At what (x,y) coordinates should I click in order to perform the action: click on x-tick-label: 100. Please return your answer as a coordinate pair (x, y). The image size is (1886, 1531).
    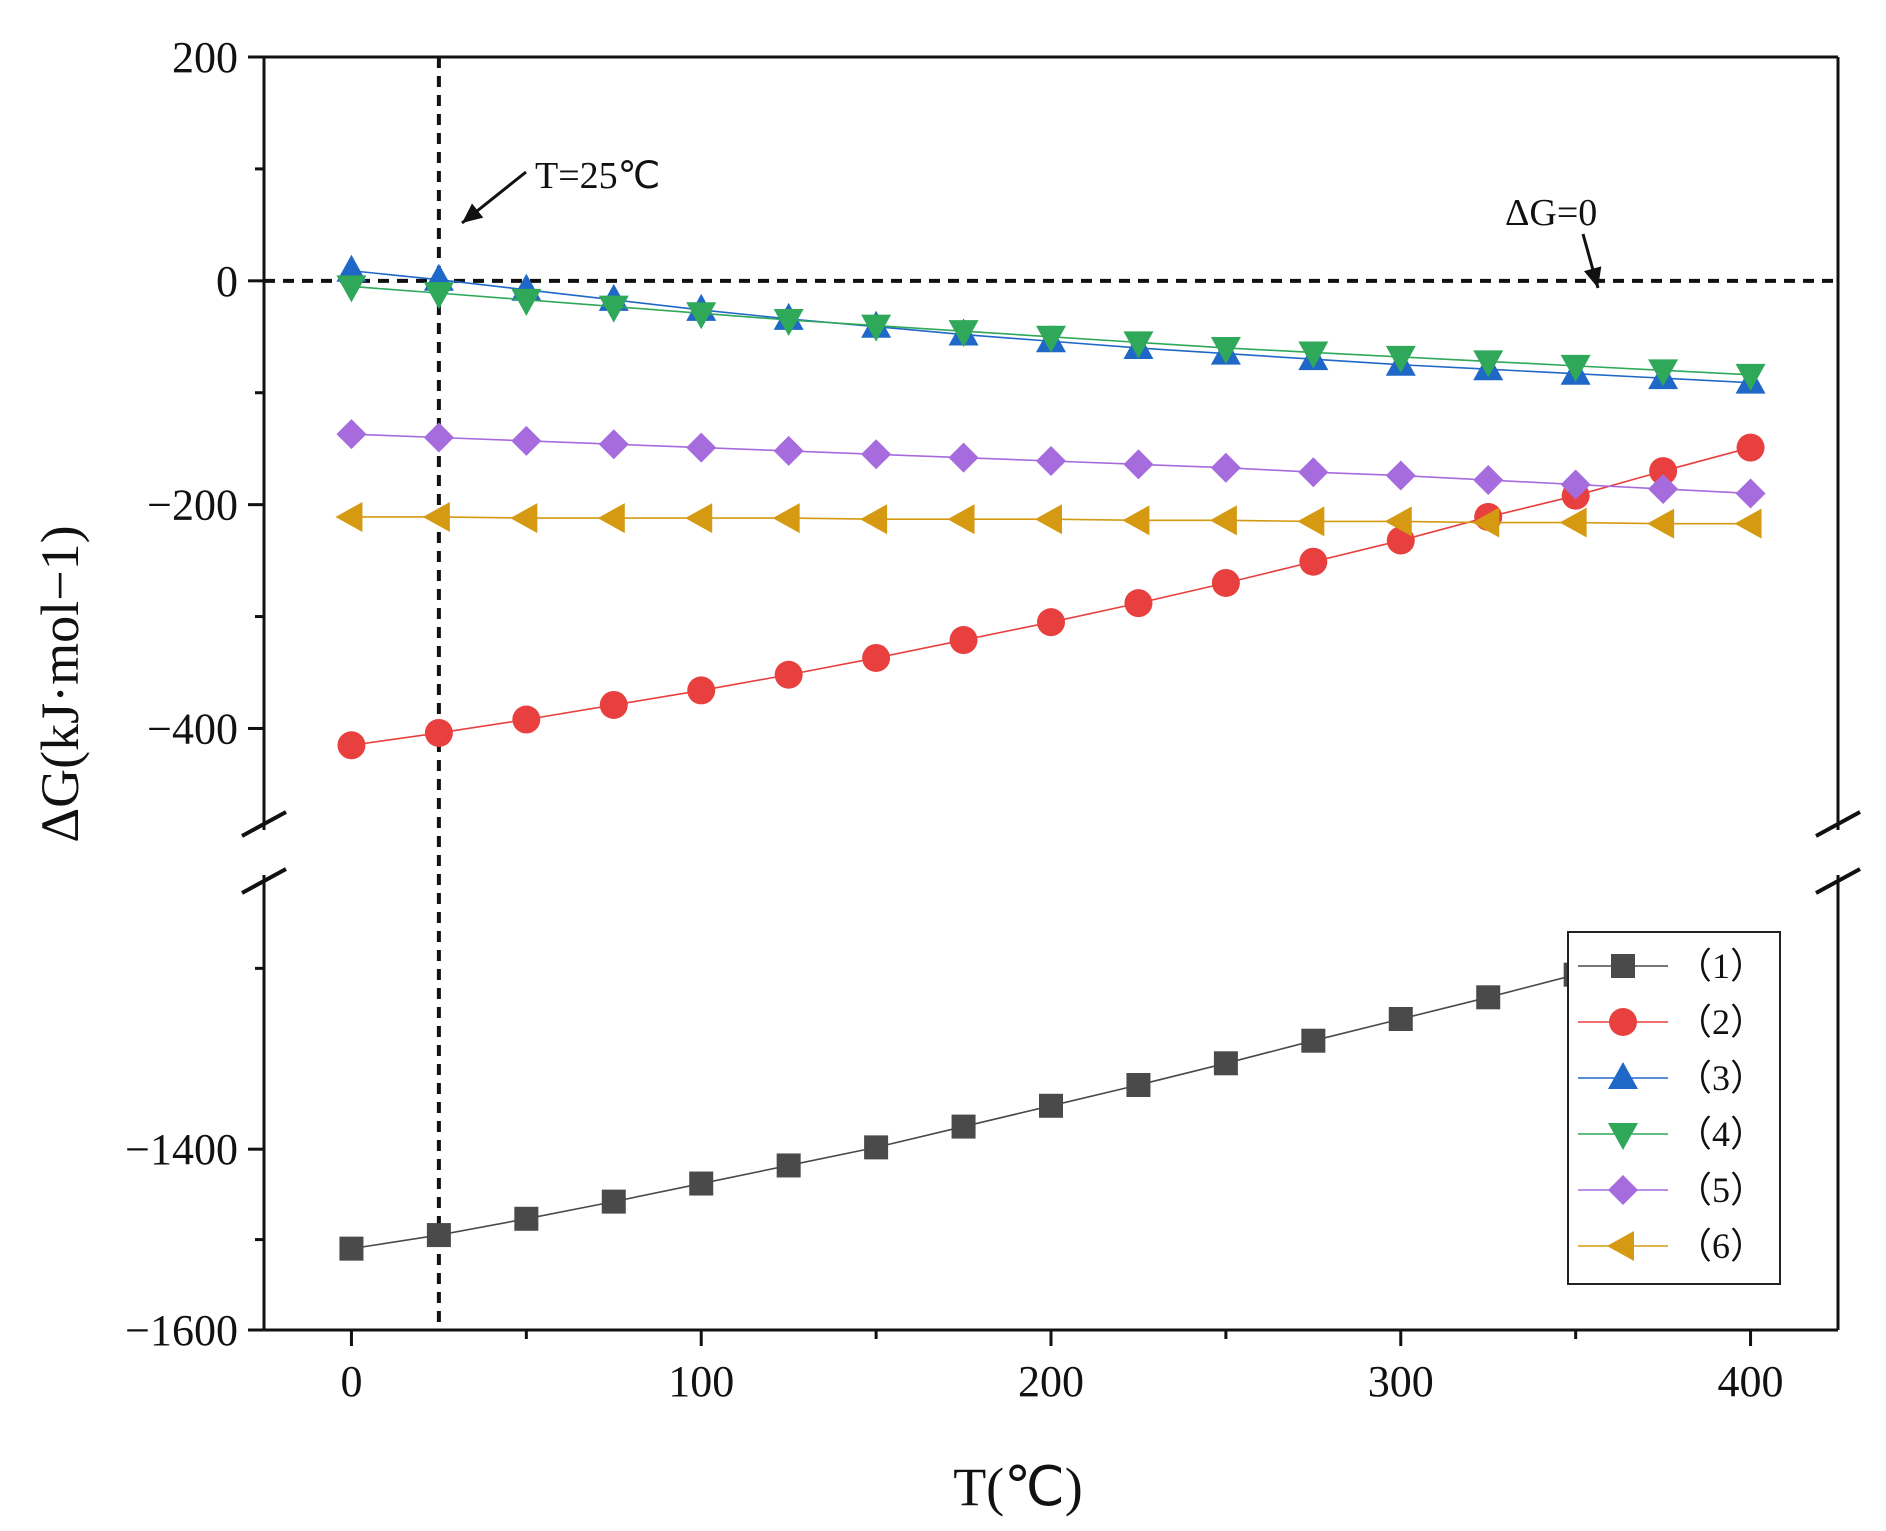
    Looking at the image, I should click on (701, 1381).